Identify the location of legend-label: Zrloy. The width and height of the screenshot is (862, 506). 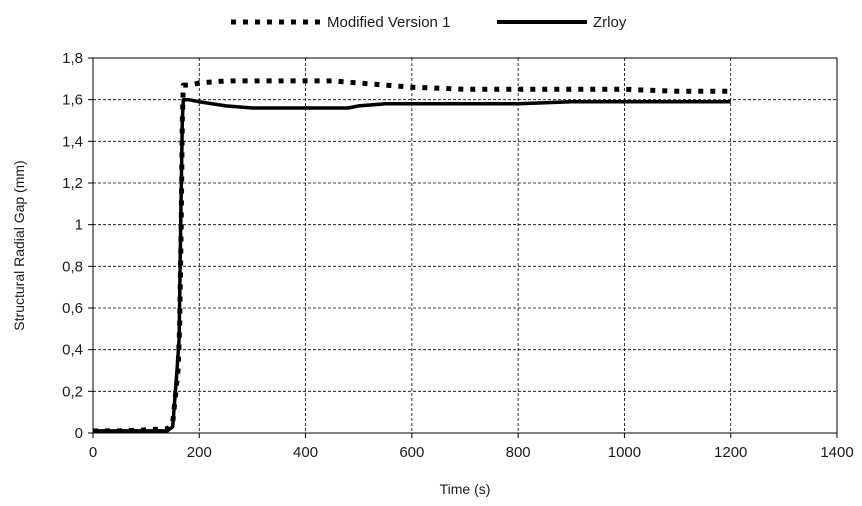
(610, 22).